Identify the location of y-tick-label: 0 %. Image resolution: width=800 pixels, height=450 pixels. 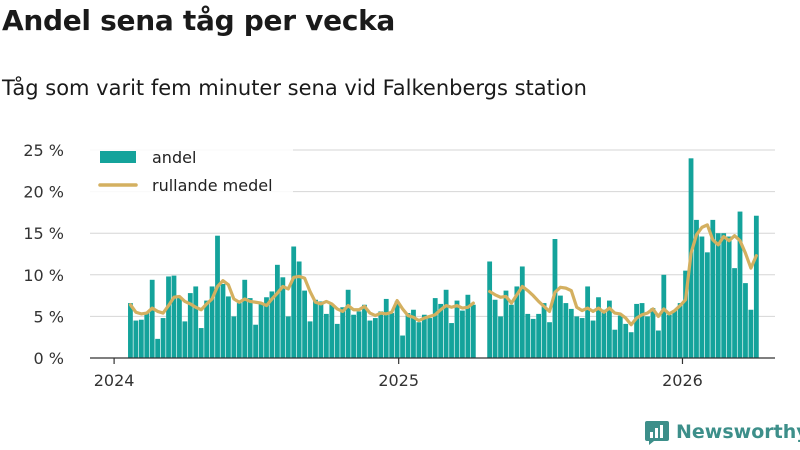
(49, 358).